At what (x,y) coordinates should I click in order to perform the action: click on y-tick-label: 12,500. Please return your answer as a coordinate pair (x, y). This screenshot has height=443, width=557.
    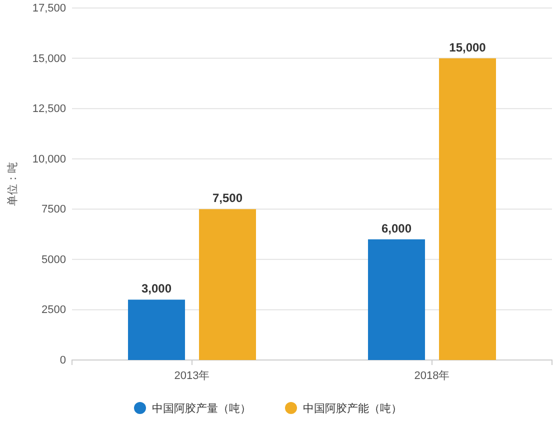
    Looking at the image, I should click on (49, 109).